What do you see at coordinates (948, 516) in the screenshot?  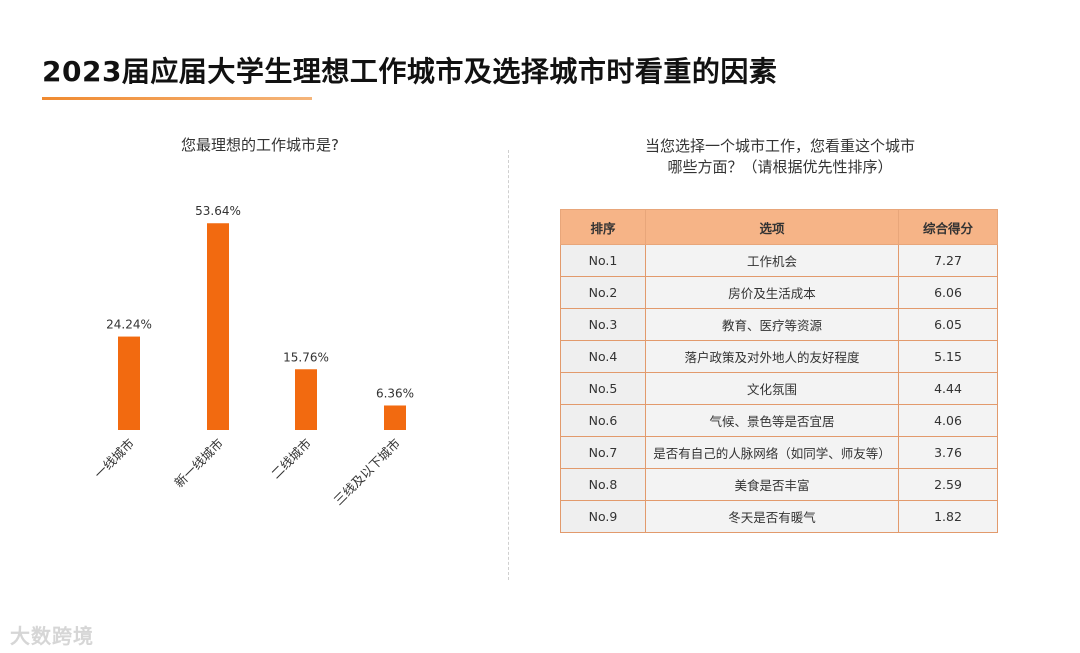 I see `row-score: 1.82` at bounding box center [948, 516].